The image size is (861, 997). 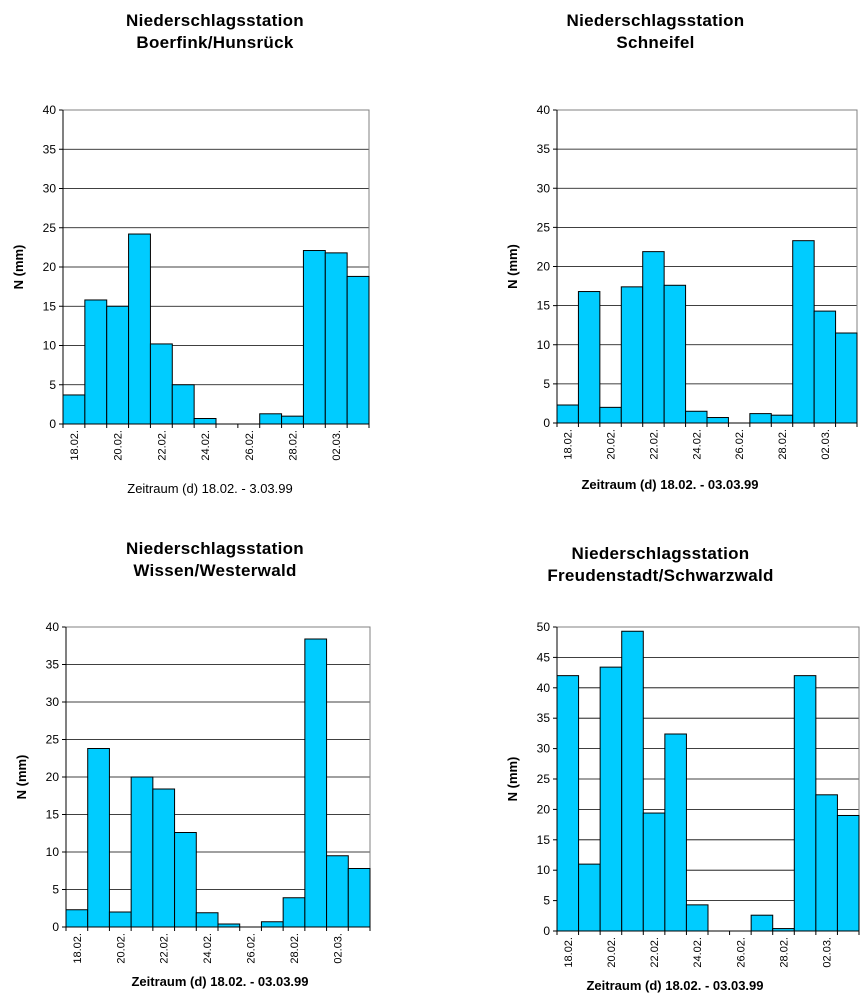 What do you see at coordinates (215, 560) in the screenshot?
I see `chart-title: Niederschlagsstation Wissen/Westerwald` at bounding box center [215, 560].